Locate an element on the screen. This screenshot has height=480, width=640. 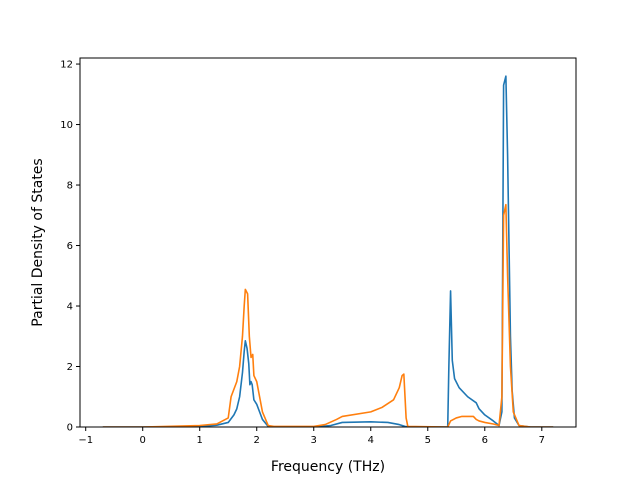
x-axis-label: Frequency (THz) is located at coordinates (328, 467).